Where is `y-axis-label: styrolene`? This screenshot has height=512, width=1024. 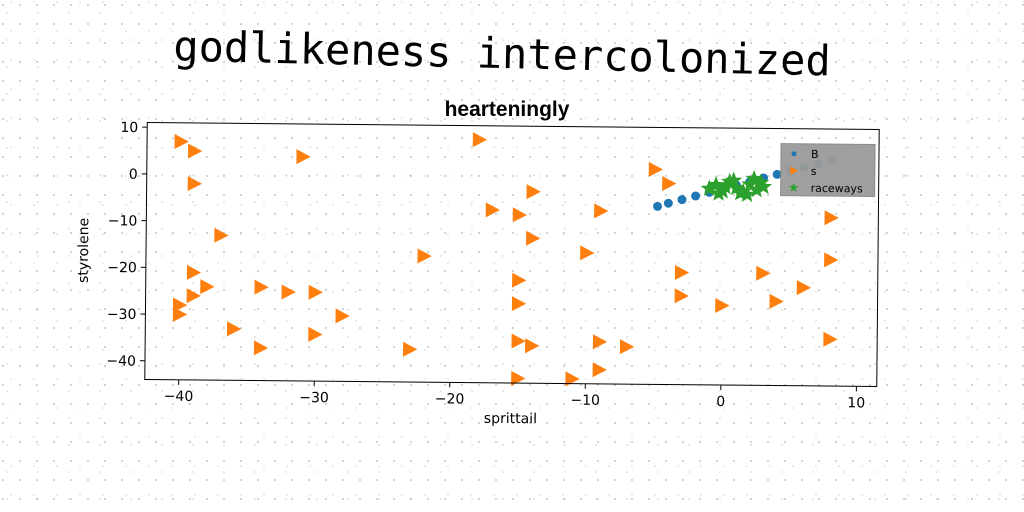
y-axis-label: styrolene is located at coordinates (84, 250).